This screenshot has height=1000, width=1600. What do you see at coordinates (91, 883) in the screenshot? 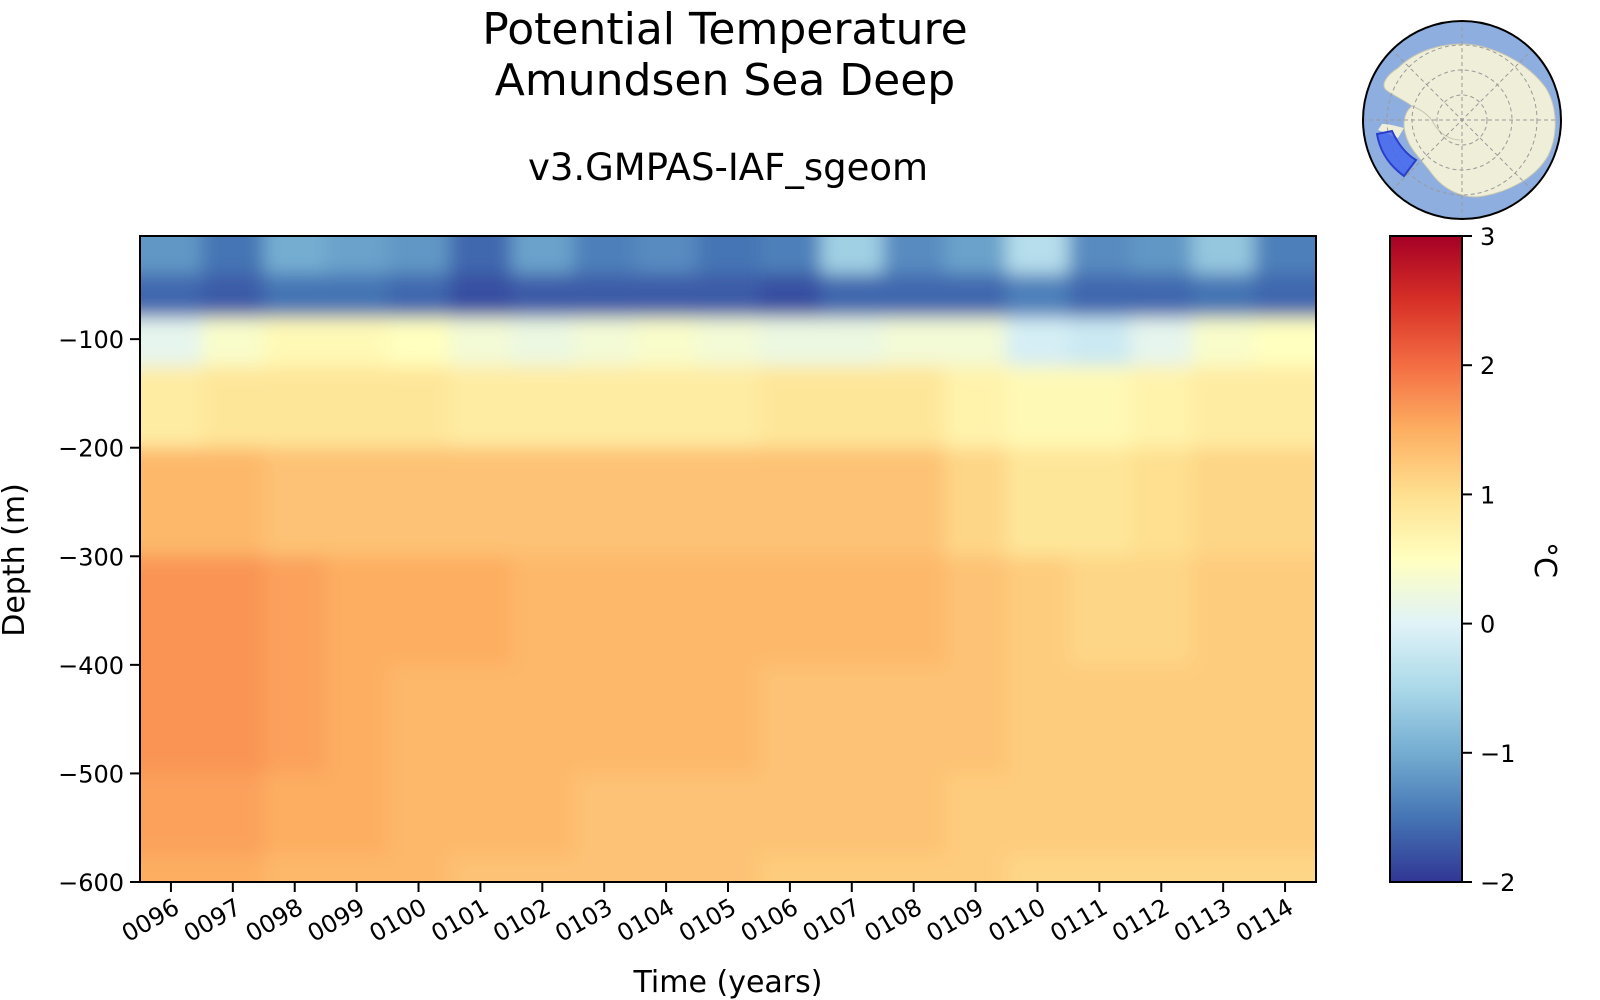
I see `y-tick-label: −600` at bounding box center [91, 883].